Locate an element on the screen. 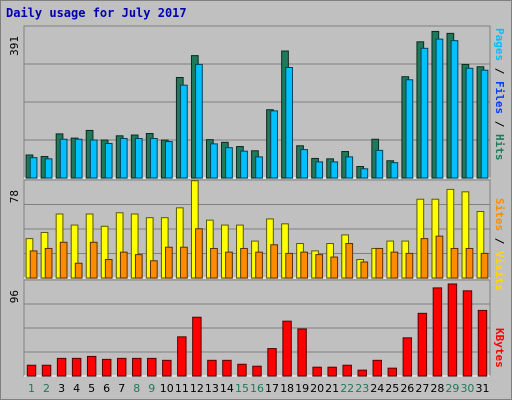 This screenshot has height=400, width=512. x-tick-label: 21 is located at coordinates (332, 388).